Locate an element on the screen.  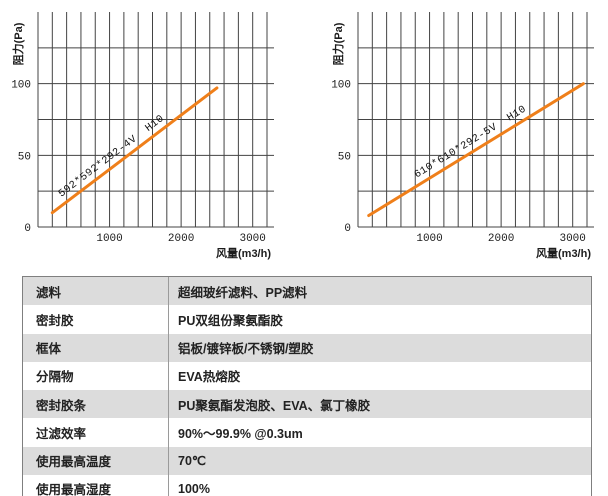
spec-value-cell: 铝板/镀锌板/不锈钢/塑胶 is located at coordinates (246, 349).